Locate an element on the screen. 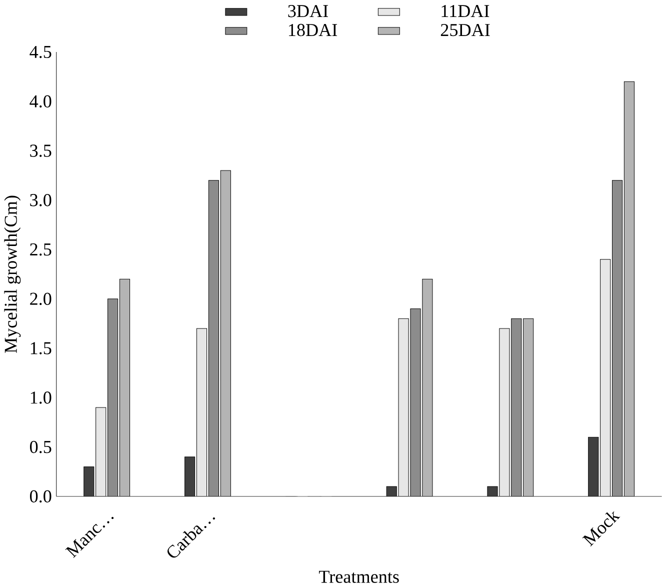  legend-label: 25DAI is located at coordinates (465, 30).